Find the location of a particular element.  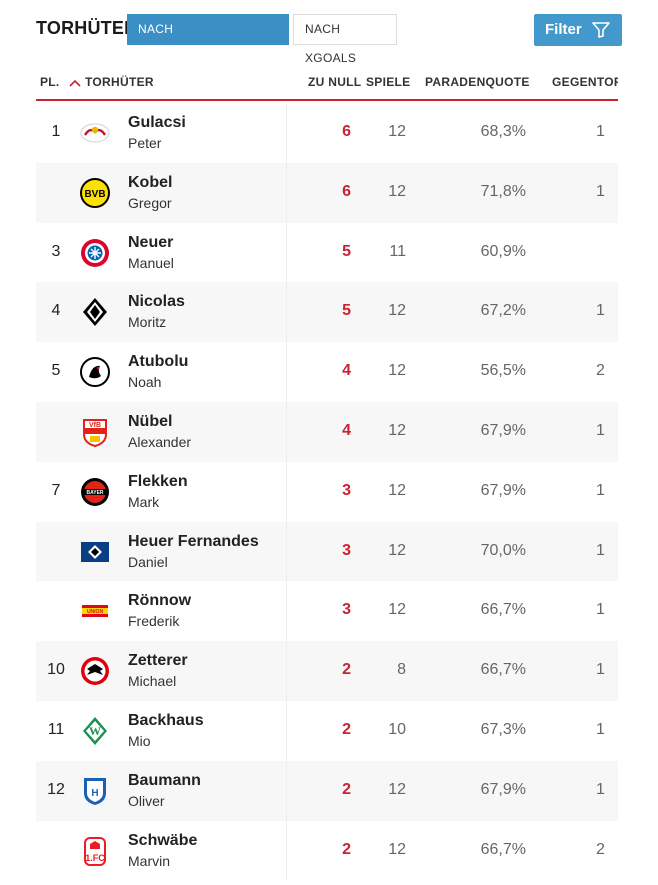

save-rate-cell: 56,5% is located at coordinates (503, 371).